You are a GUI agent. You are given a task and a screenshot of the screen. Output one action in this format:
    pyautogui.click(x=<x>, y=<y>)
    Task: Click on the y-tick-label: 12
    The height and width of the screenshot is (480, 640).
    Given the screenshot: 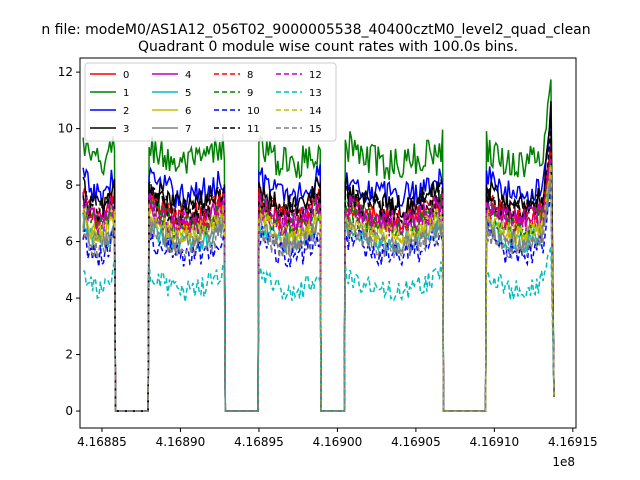 What is the action you would take?
    pyautogui.click(x=65, y=72)
    